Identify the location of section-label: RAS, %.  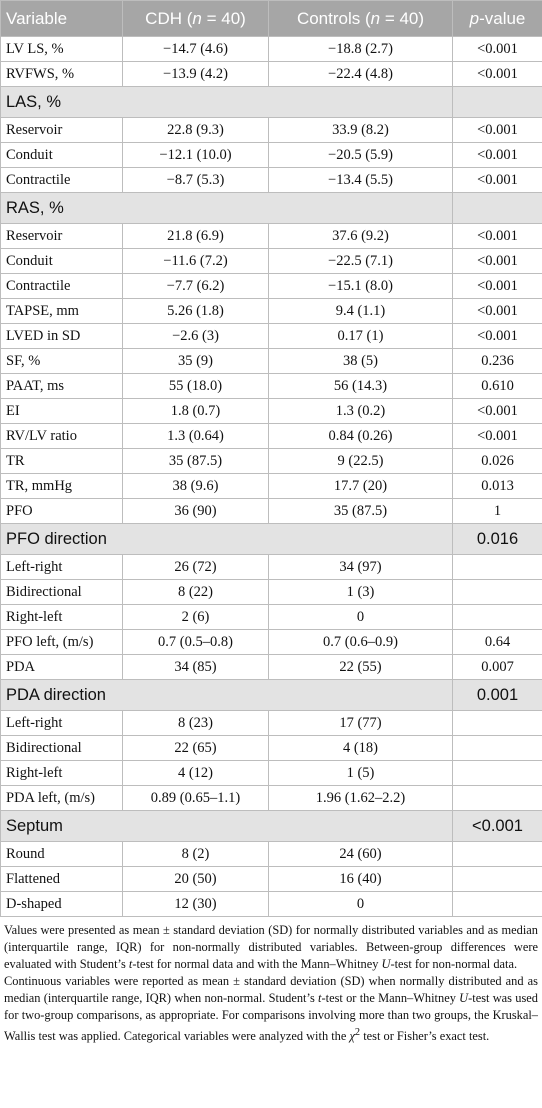
(226, 208).